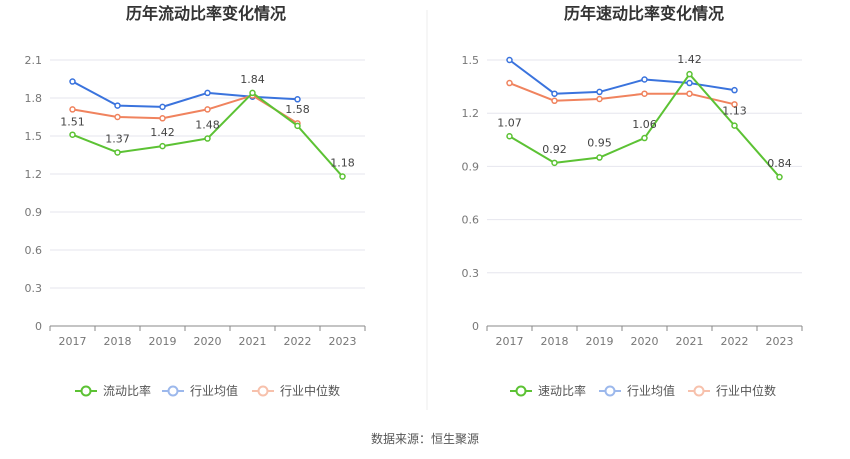 This screenshot has height=459, width=850. I want to click on data-label: 1.84, so click(252, 79).